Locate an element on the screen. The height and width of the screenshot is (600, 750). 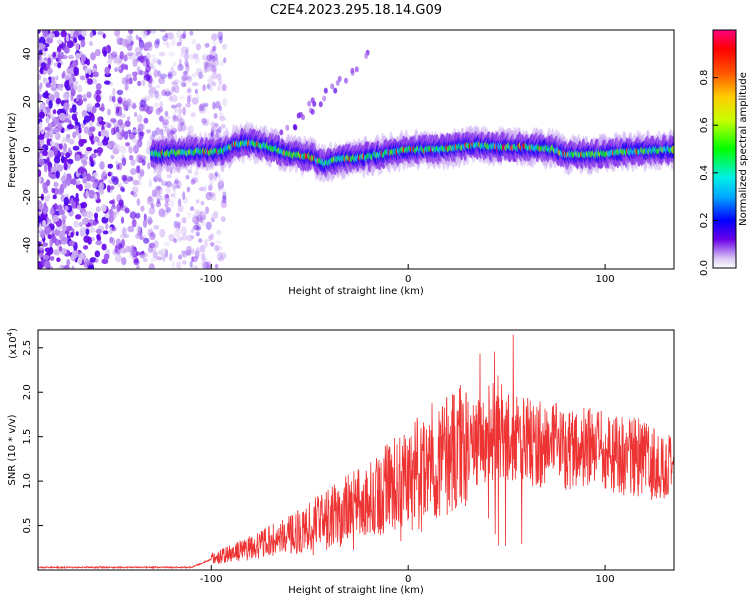
colorbar-tick-label: 0.8 is located at coordinates (704, 78).